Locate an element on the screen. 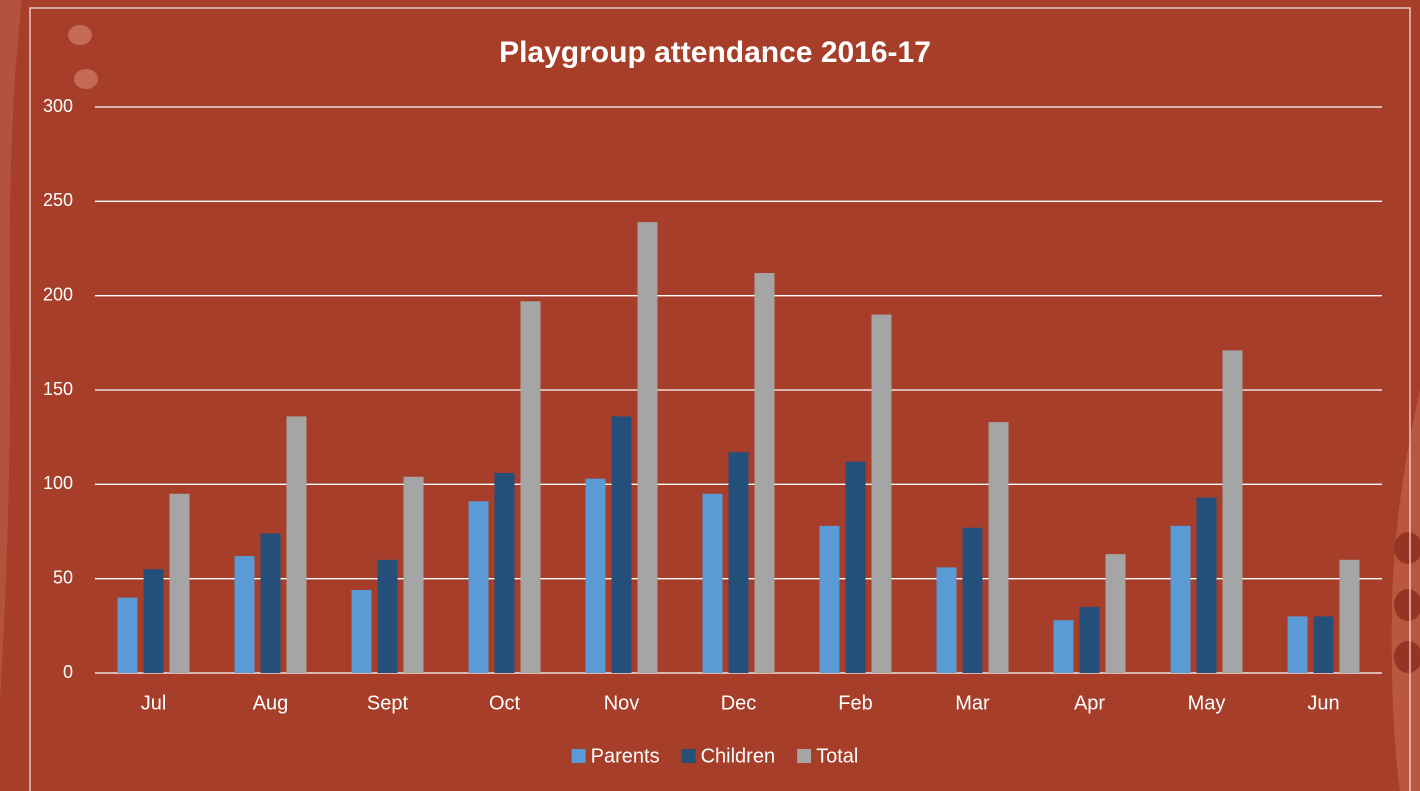 The image size is (1420, 791). x-tick-label: Feb is located at coordinates (855, 703).